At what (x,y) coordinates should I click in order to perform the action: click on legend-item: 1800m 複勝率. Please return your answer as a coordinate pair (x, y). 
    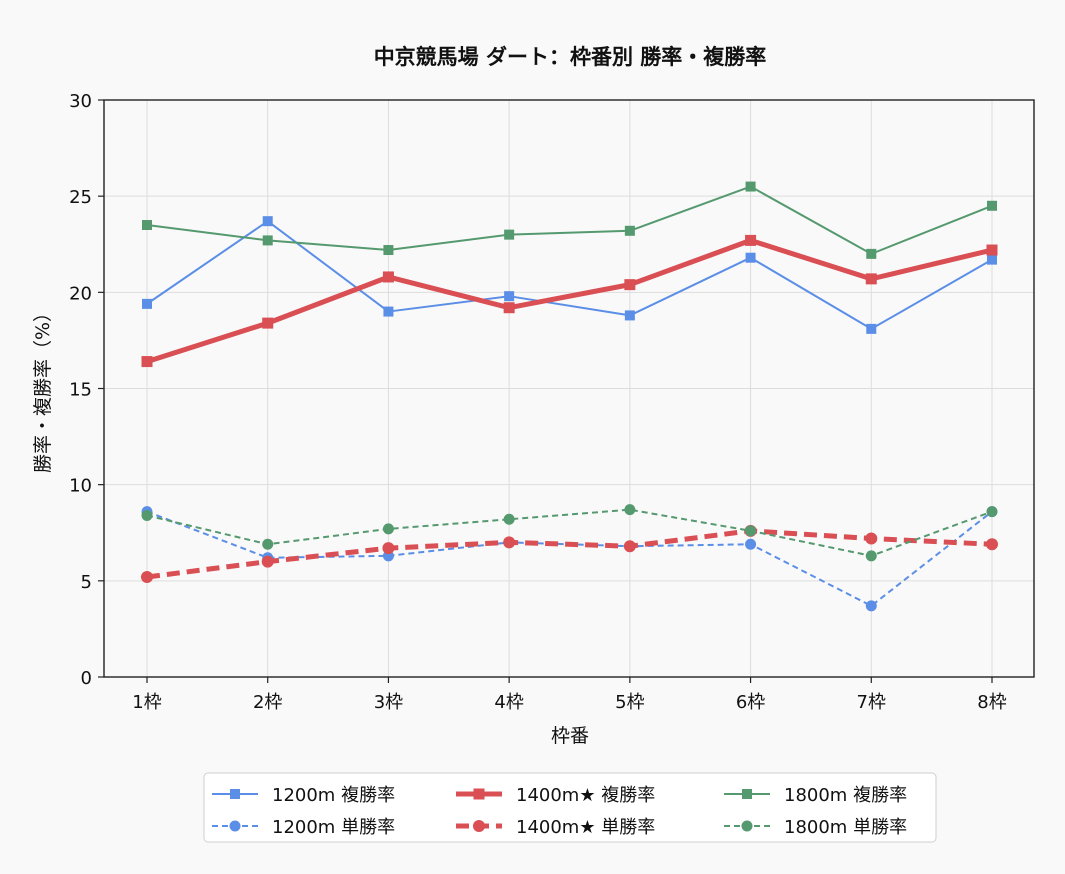
    Looking at the image, I should click on (815, 795).